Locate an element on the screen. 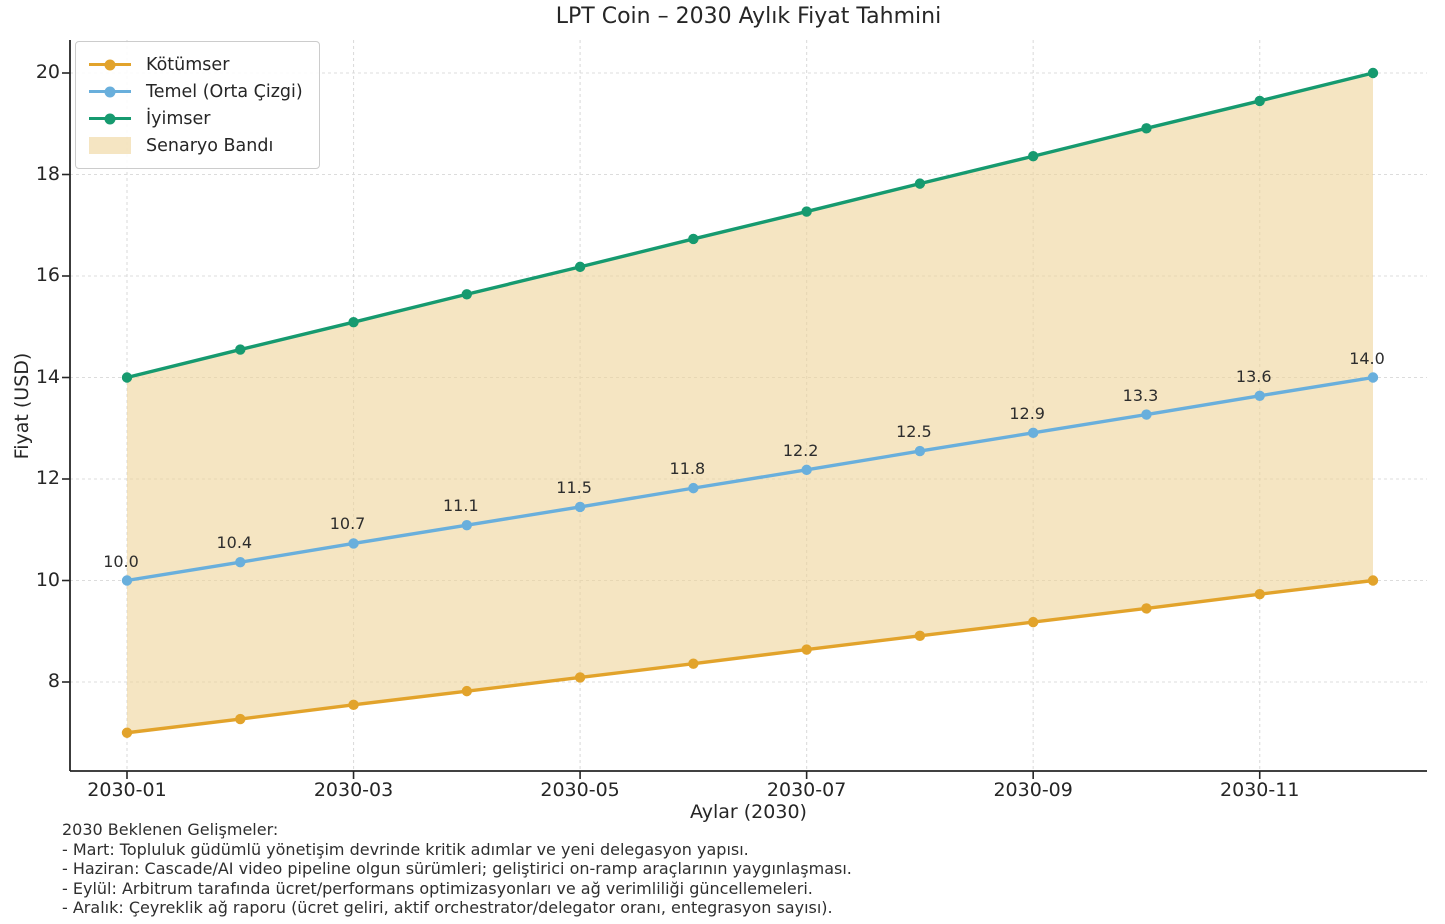 This screenshot has width=1445, height=924. x-tick-label: 2030-07 is located at coordinates (806, 790).